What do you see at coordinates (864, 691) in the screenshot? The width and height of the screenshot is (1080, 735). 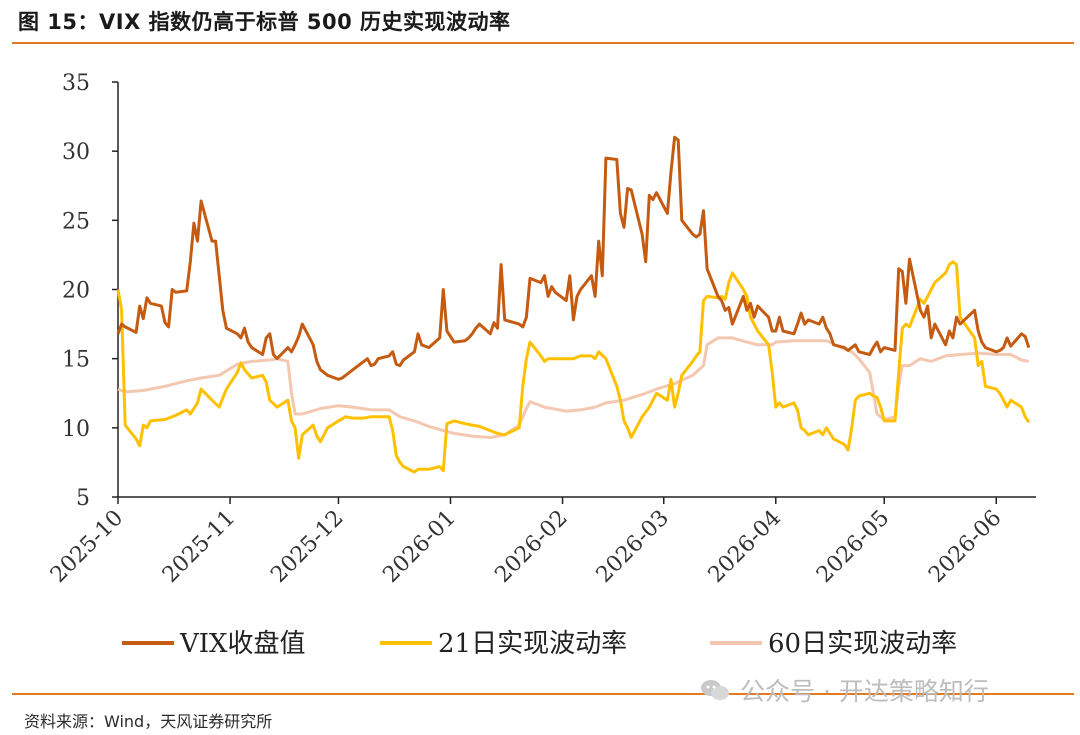 I see `watermark-text: 公众号 · 开达策略知行` at bounding box center [864, 691].